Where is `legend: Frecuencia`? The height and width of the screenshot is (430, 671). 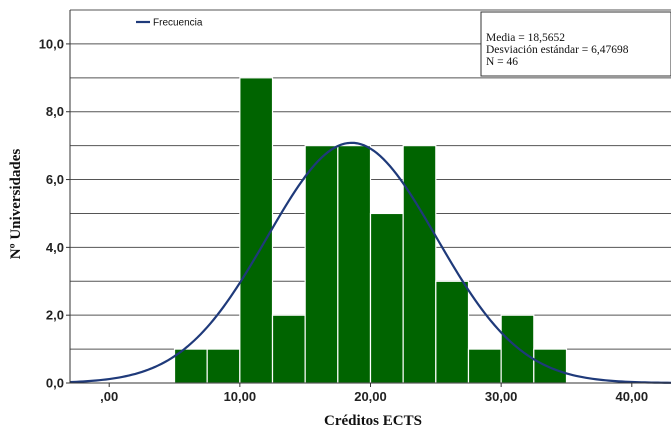 legend: Frecuencia is located at coordinates (169, 23).